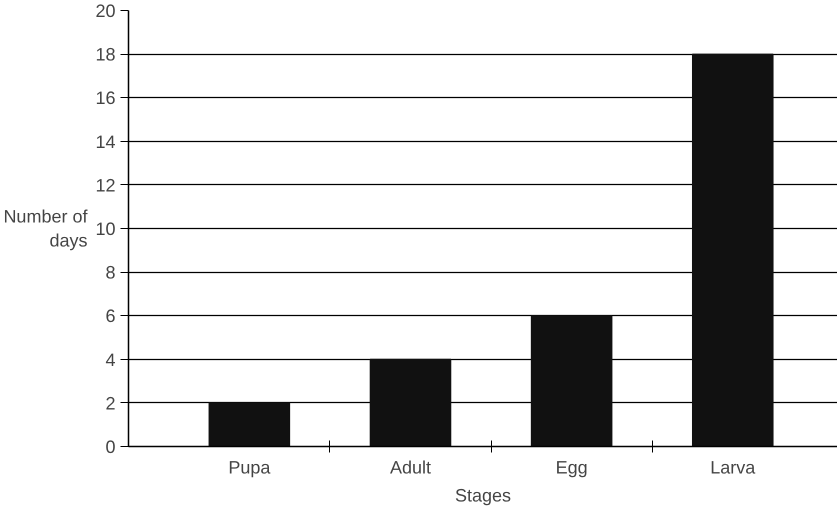 The image size is (837, 508). What do you see at coordinates (105, 11) in the screenshot?
I see `y-tick-label: 20` at bounding box center [105, 11].